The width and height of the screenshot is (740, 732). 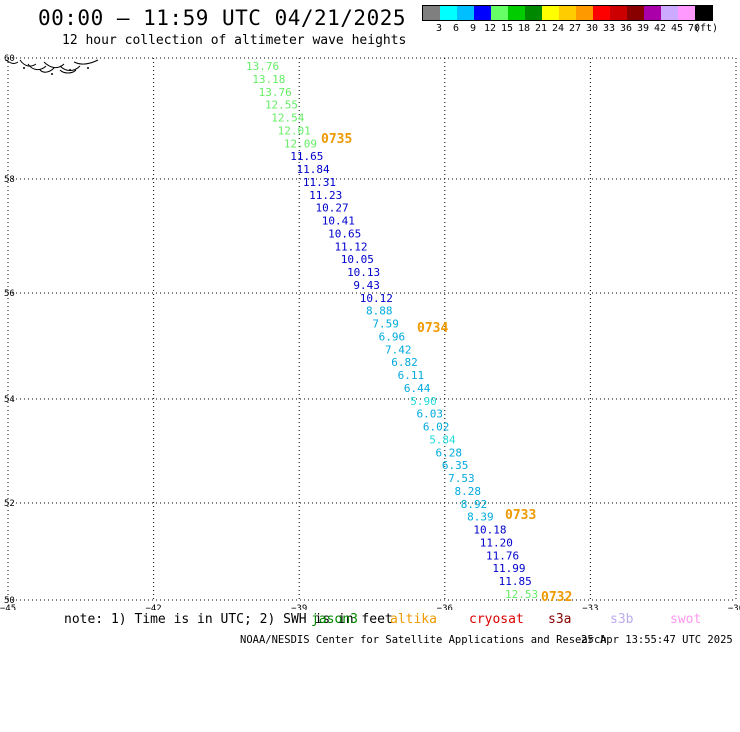 I want to click on wave-height-value: 10.65, so click(x=344, y=233).